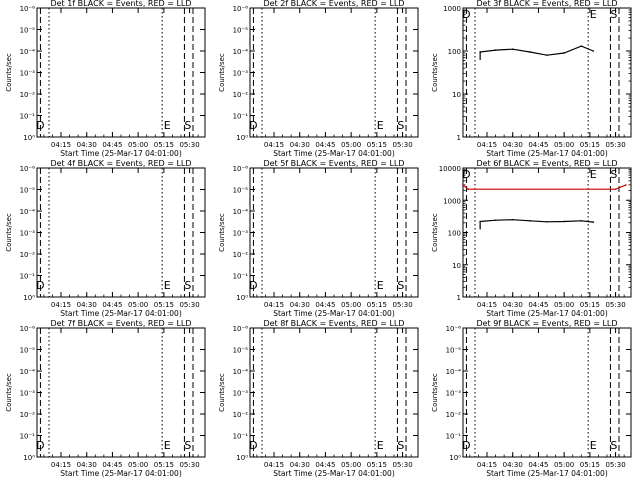 The width and height of the screenshot is (640, 480). I want to click on panel-title: Det 3f BLACK = Events, RED = LLD, so click(546, 4).